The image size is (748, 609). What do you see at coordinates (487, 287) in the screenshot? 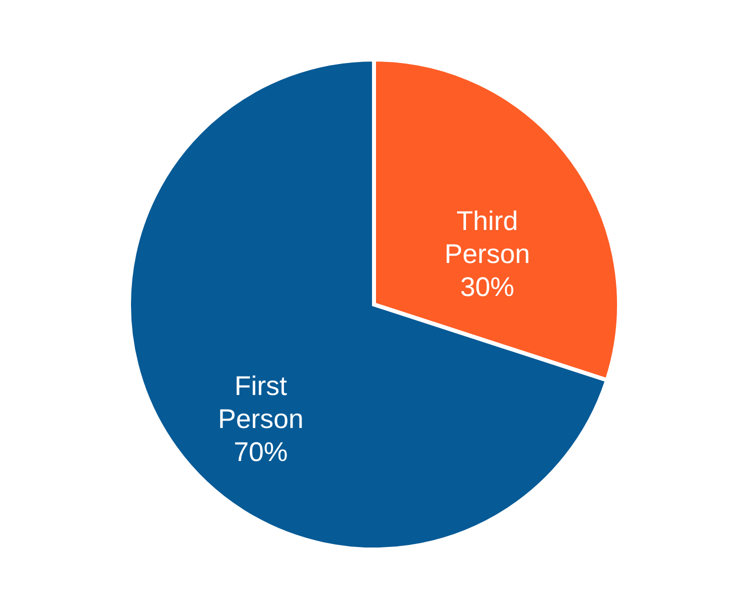
I see `data-label: 30%` at bounding box center [487, 287].